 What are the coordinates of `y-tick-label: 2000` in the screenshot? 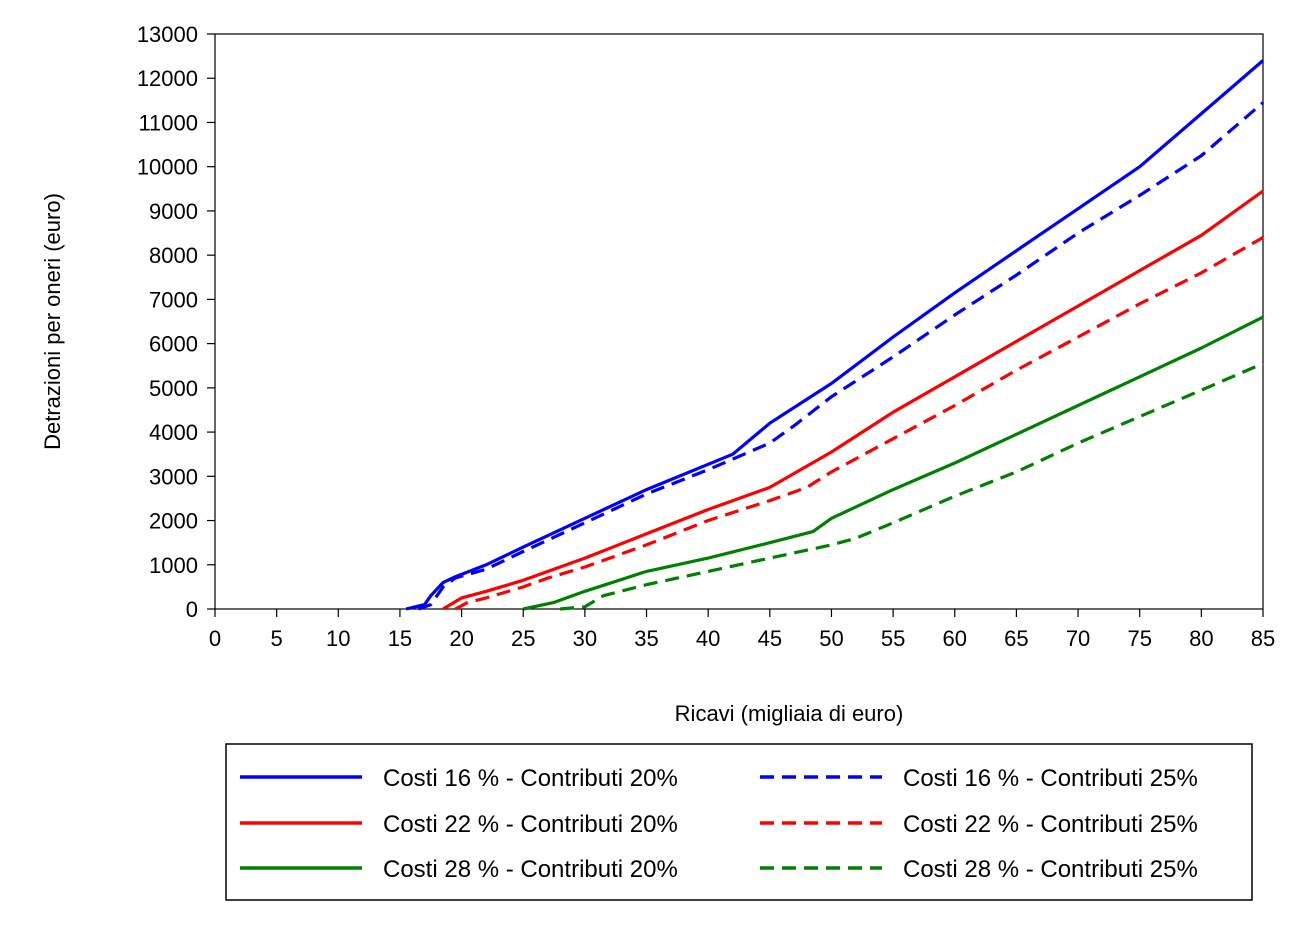 It's located at (173, 521).